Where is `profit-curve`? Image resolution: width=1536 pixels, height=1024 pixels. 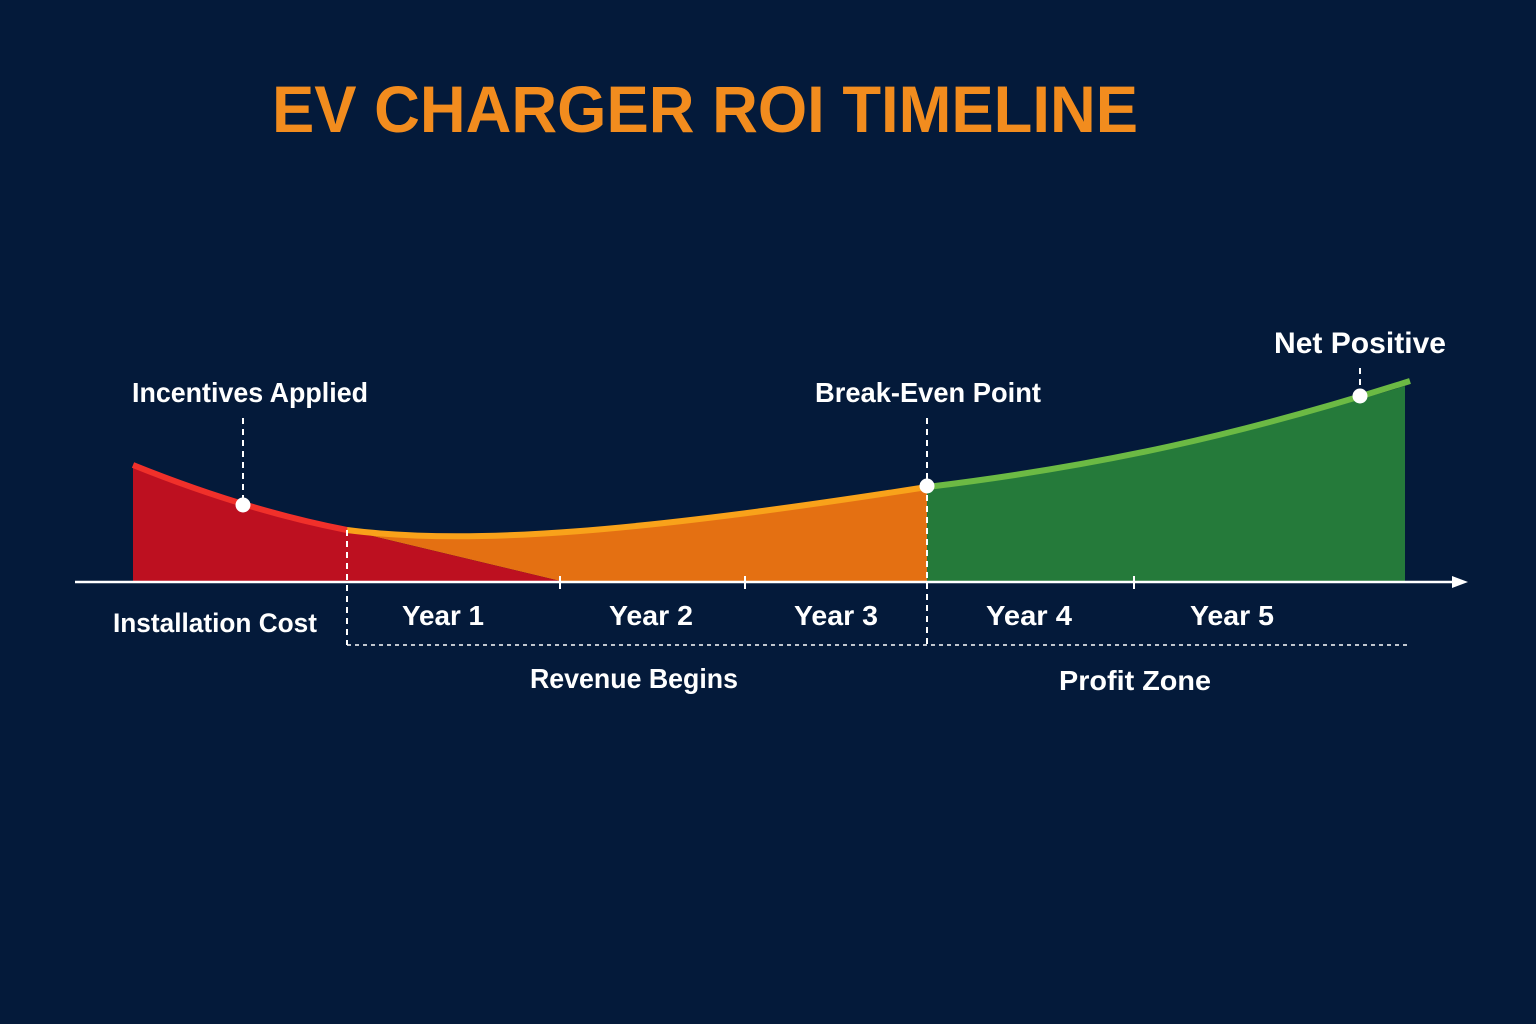
profit-curve is located at coordinates (1168, 434).